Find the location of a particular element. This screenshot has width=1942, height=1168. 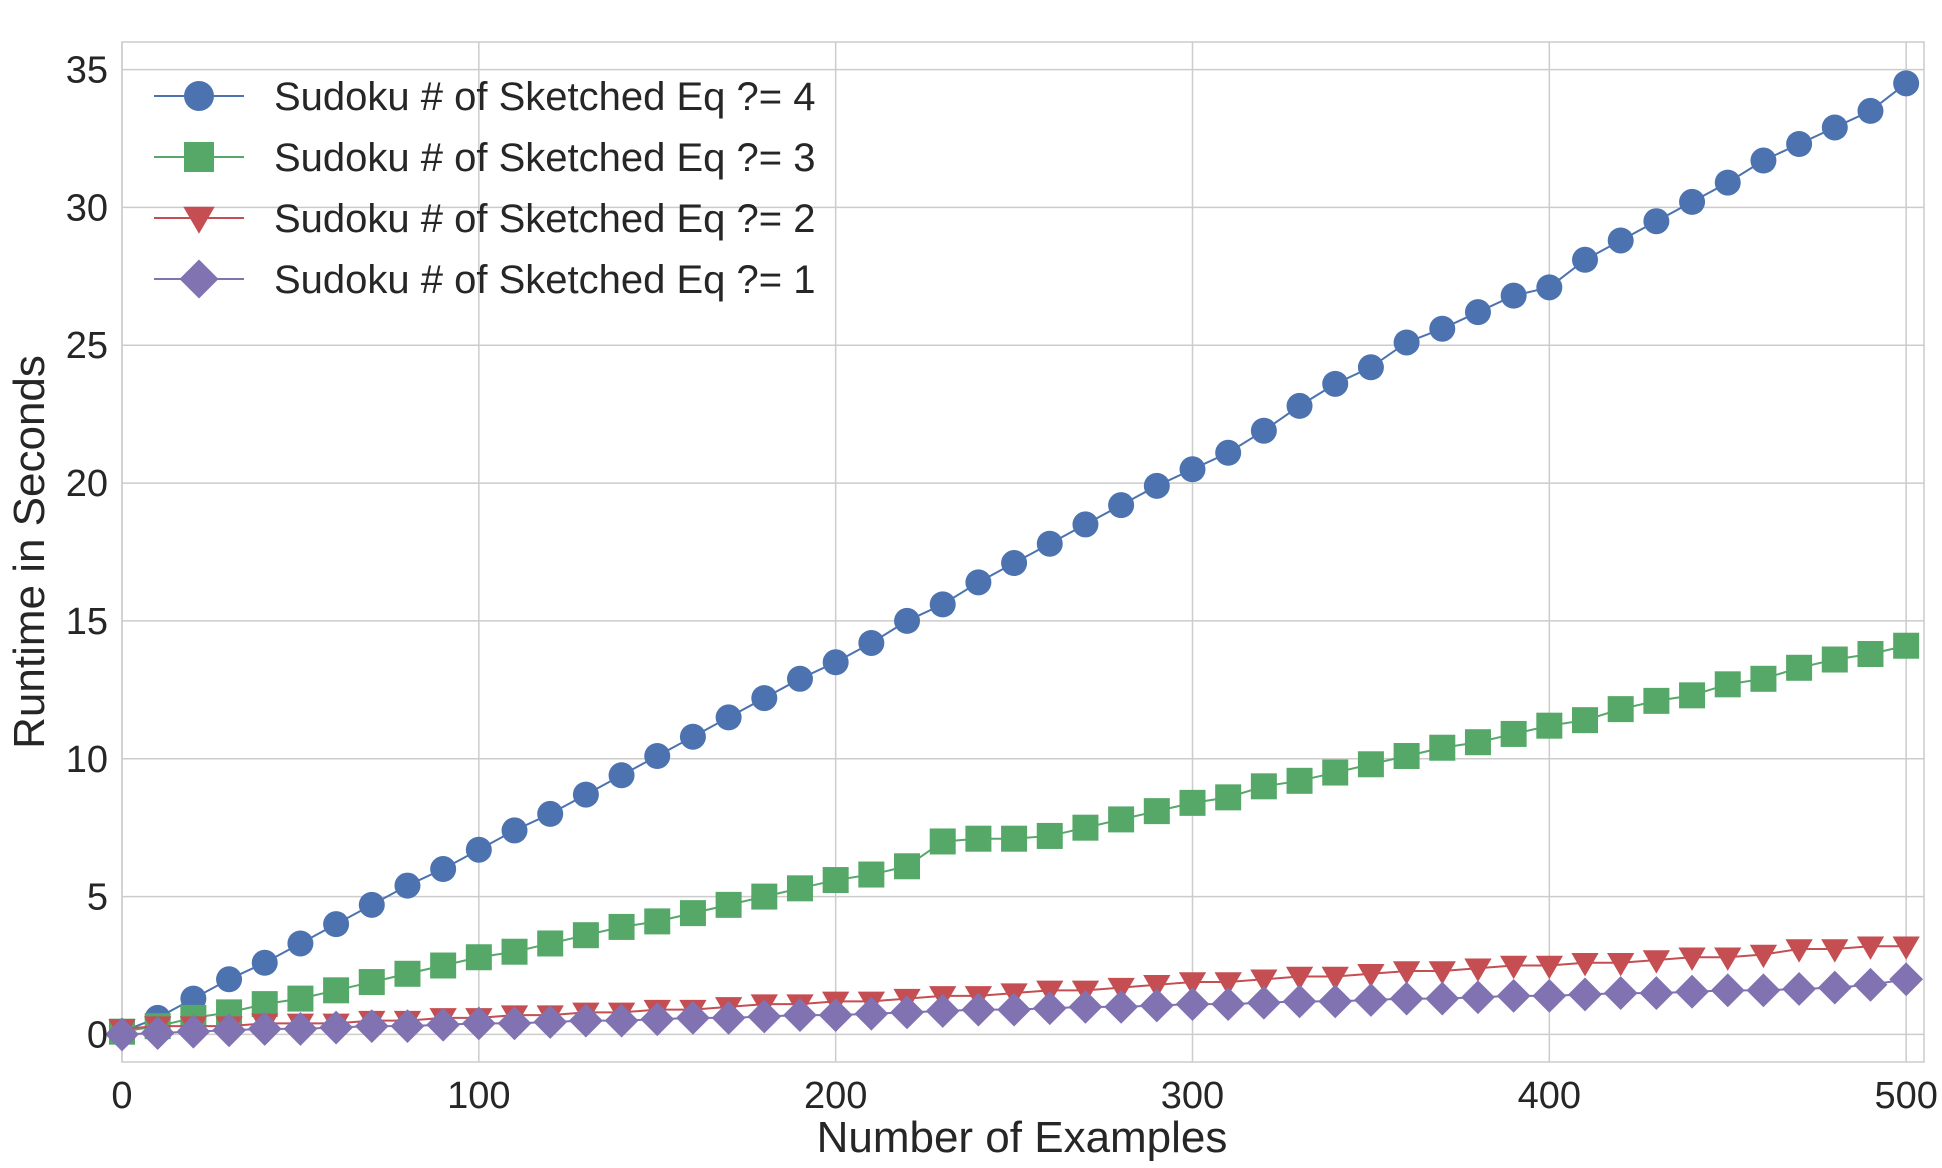

y-tick-label: 35 is located at coordinates (87, 71).